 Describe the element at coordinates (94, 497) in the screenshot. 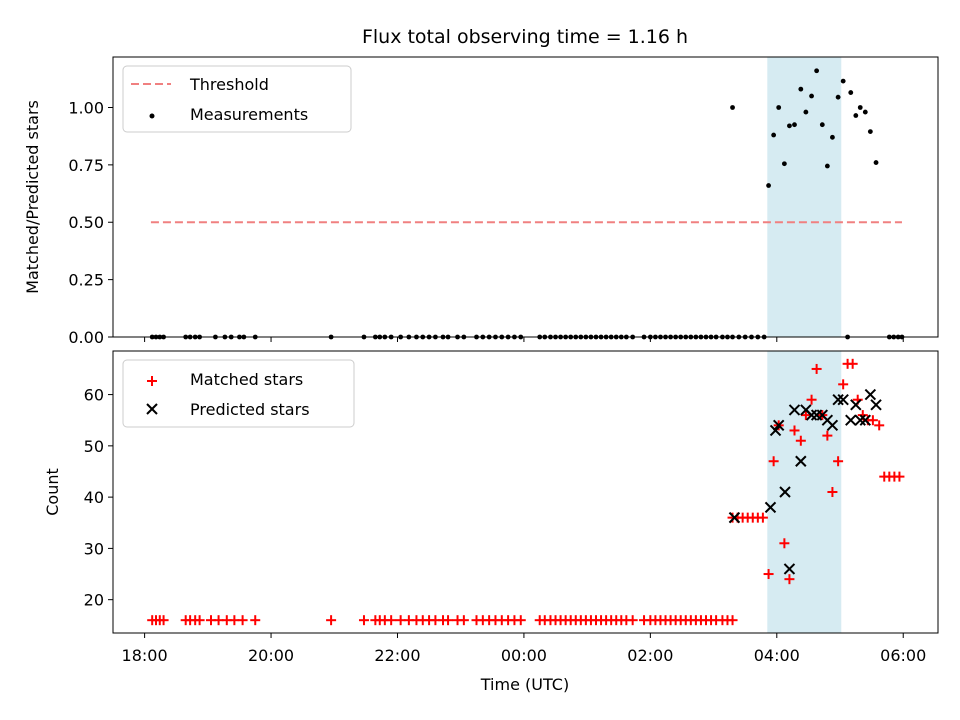

I see `bottom-y-tick-label: 40` at that location.